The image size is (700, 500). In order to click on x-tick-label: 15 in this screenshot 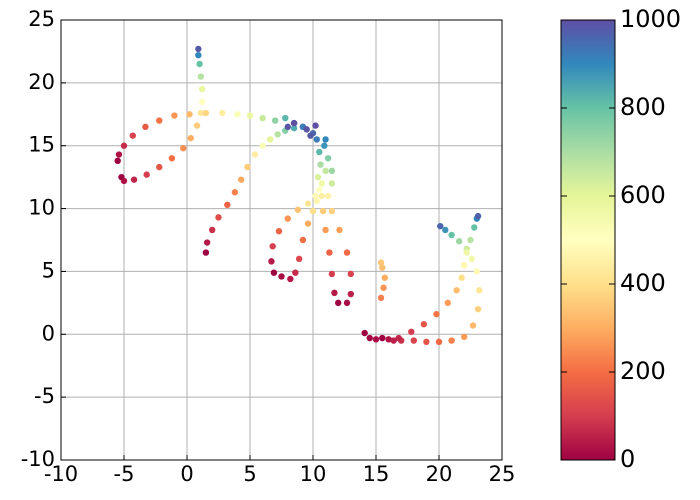, I will do `click(376, 474)`.